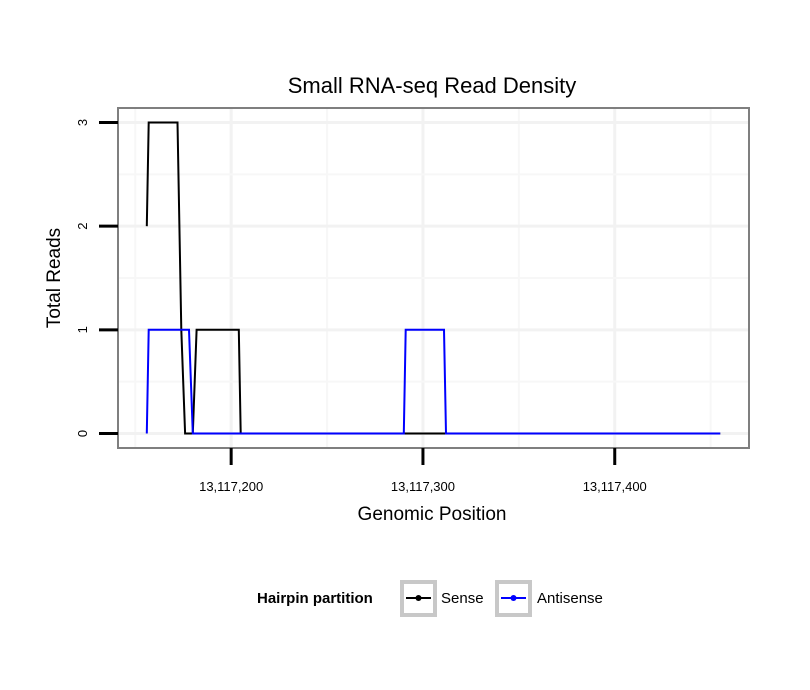  What do you see at coordinates (96, 278) in the screenshot?
I see `y-axis-ticks: 0 1 2 3` at bounding box center [96, 278].